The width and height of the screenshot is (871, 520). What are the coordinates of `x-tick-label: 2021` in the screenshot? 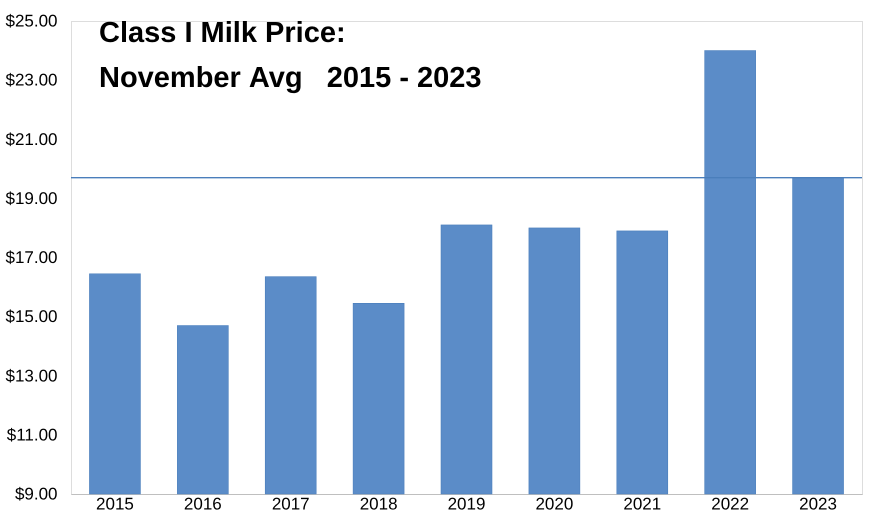 It's located at (642, 504).